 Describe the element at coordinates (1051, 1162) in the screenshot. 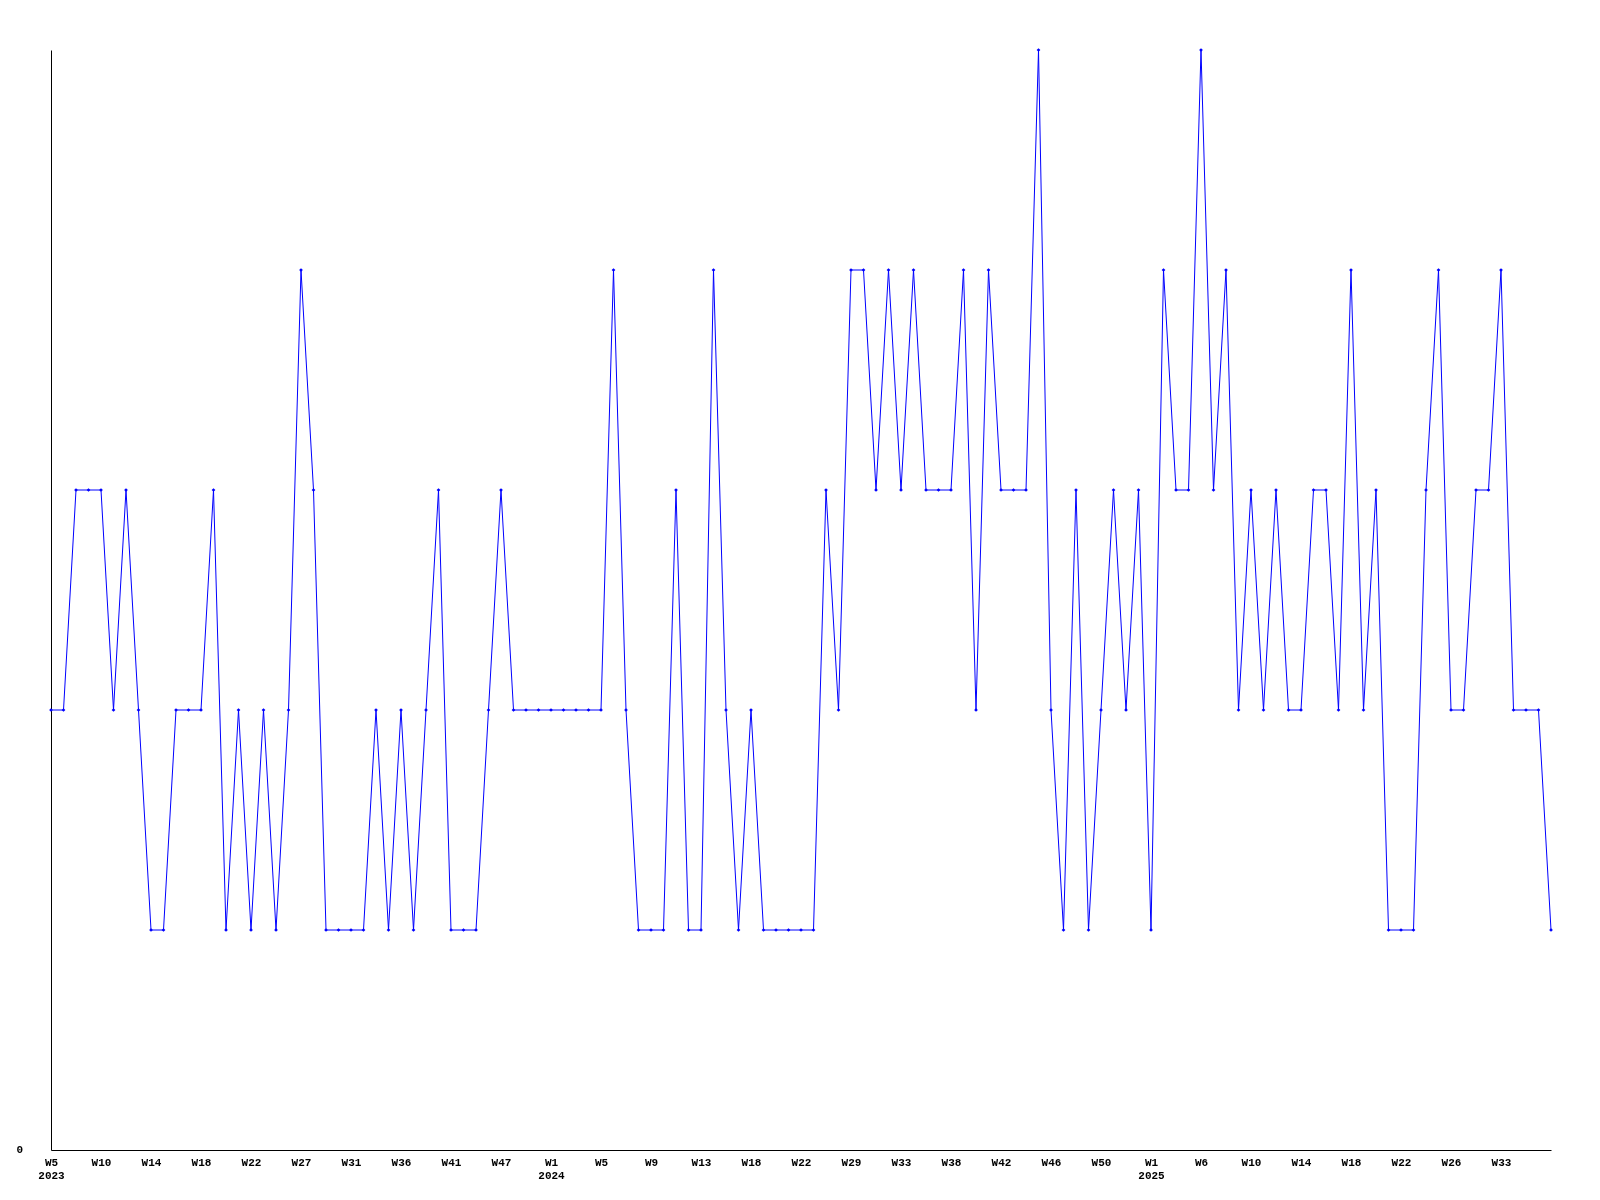

I see `x-tick-label: W46` at that location.